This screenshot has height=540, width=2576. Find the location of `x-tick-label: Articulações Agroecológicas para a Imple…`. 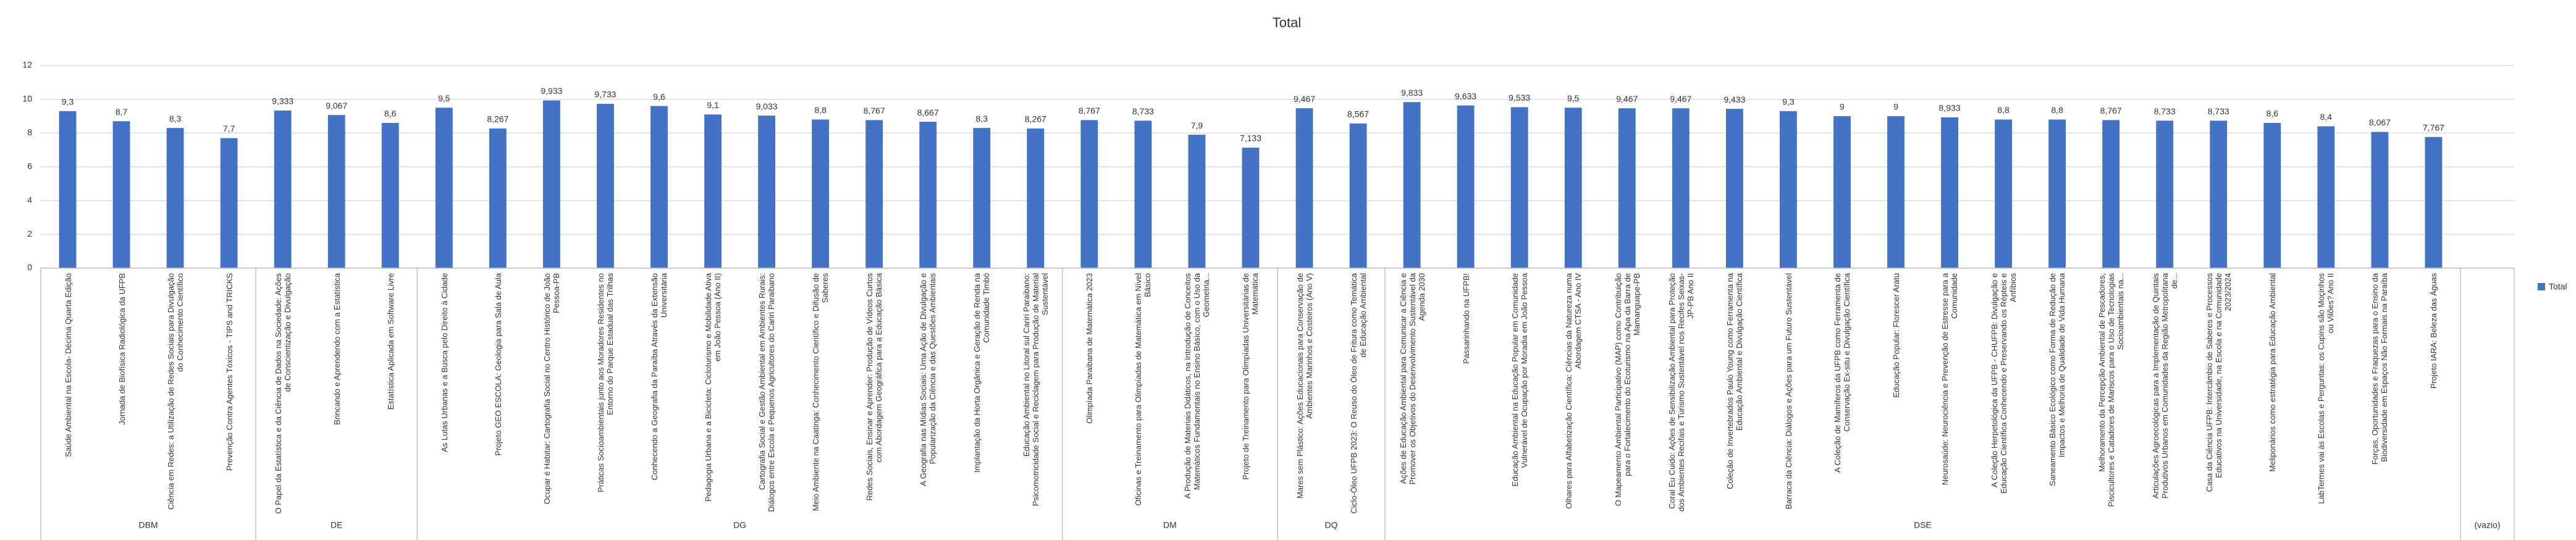

x-tick-label: Articulações Agroecológicas para a Imple… is located at coordinates (2164, 386).